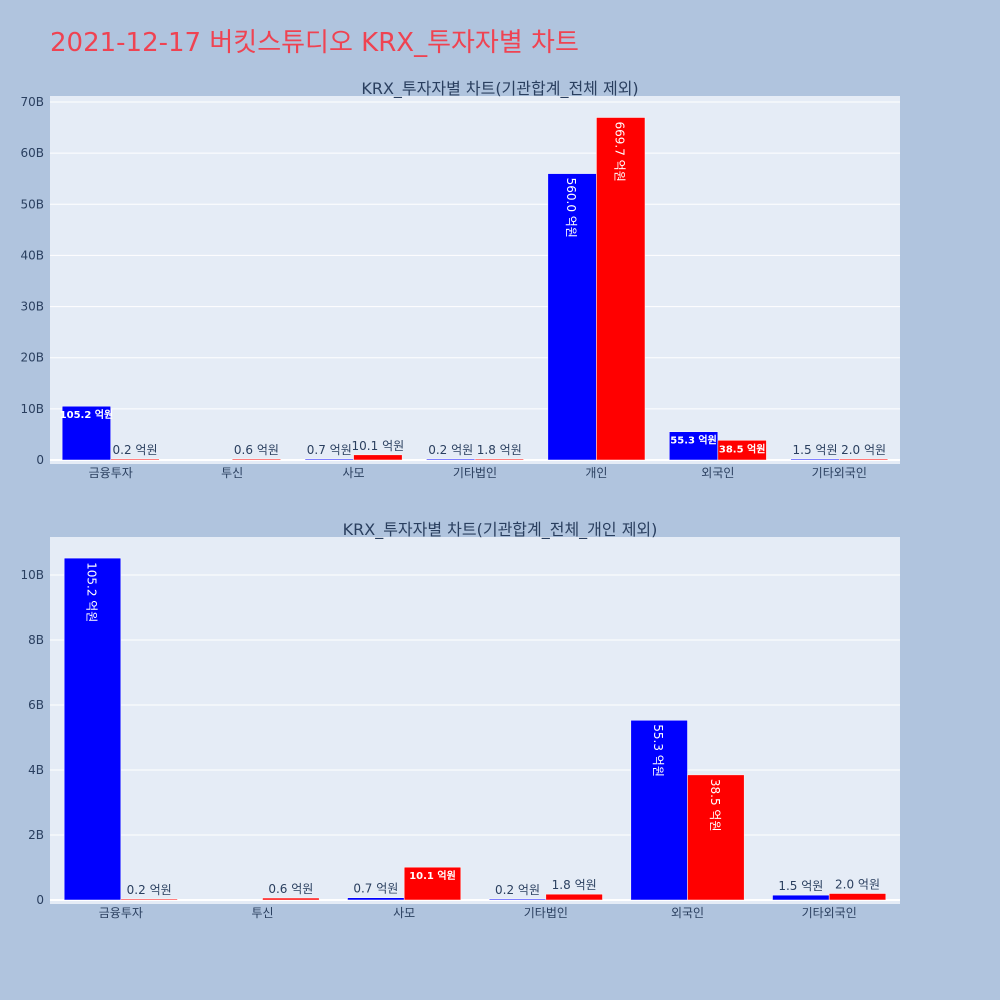 Image resolution: width=1000 pixels, height=1000 pixels. Describe the element at coordinates (32, 204) in the screenshot. I see `y-tick-label: 50B` at that location.